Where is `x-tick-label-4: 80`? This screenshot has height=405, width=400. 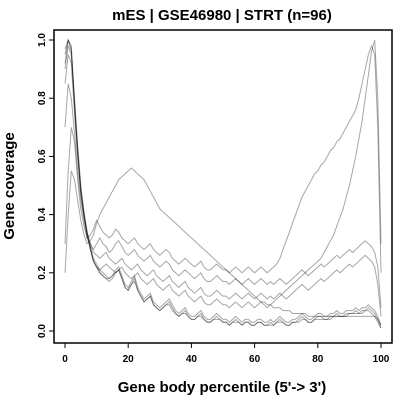
x-tick-label-4: 80 is located at coordinates (318, 359).